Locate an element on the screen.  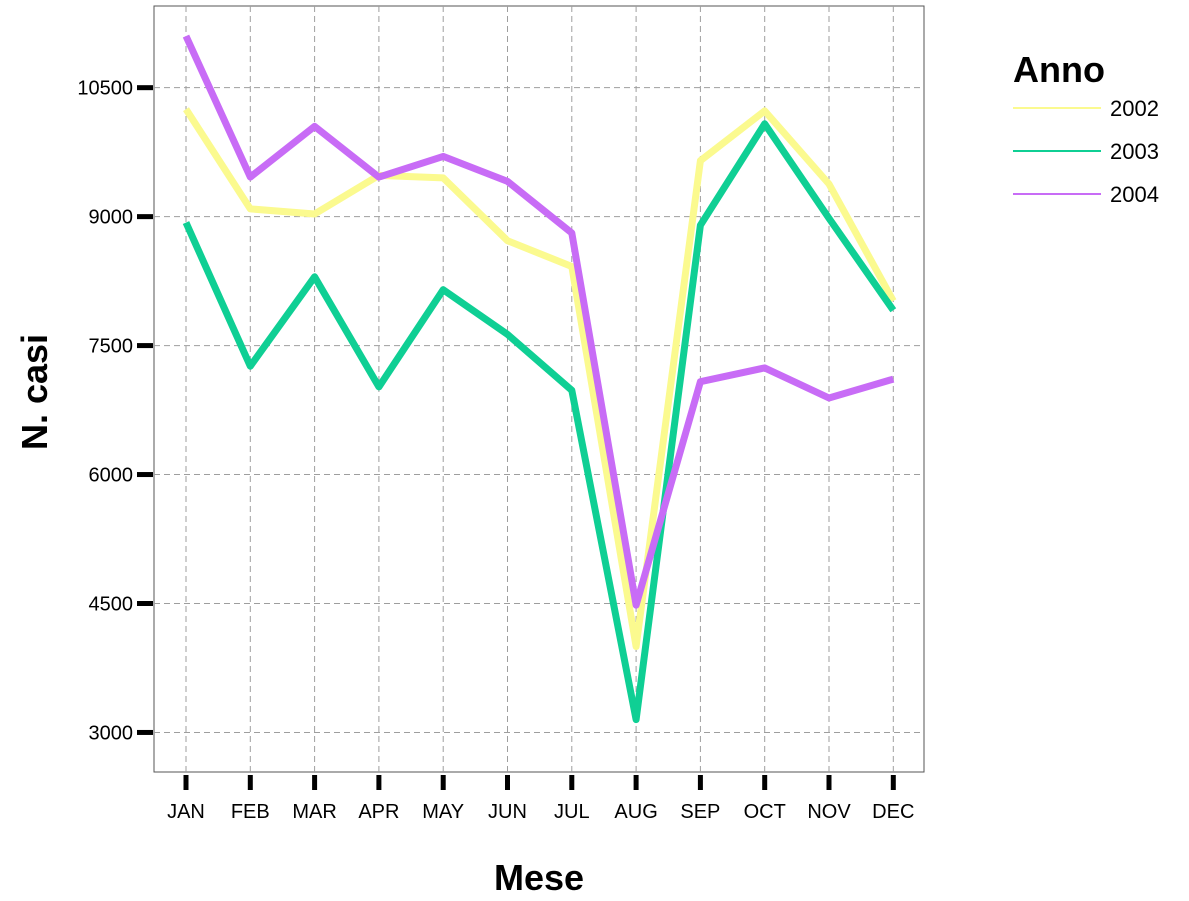
y-tick-label: 10500 is located at coordinates (105, 89).